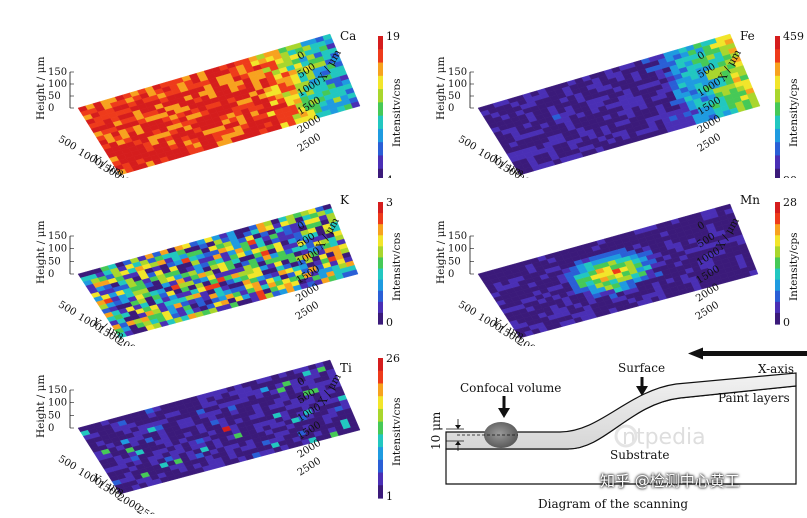  Describe the element at coordinates (510, 388) in the screenshot. I see `confocal-volume-label: Confocal volume` at that location.